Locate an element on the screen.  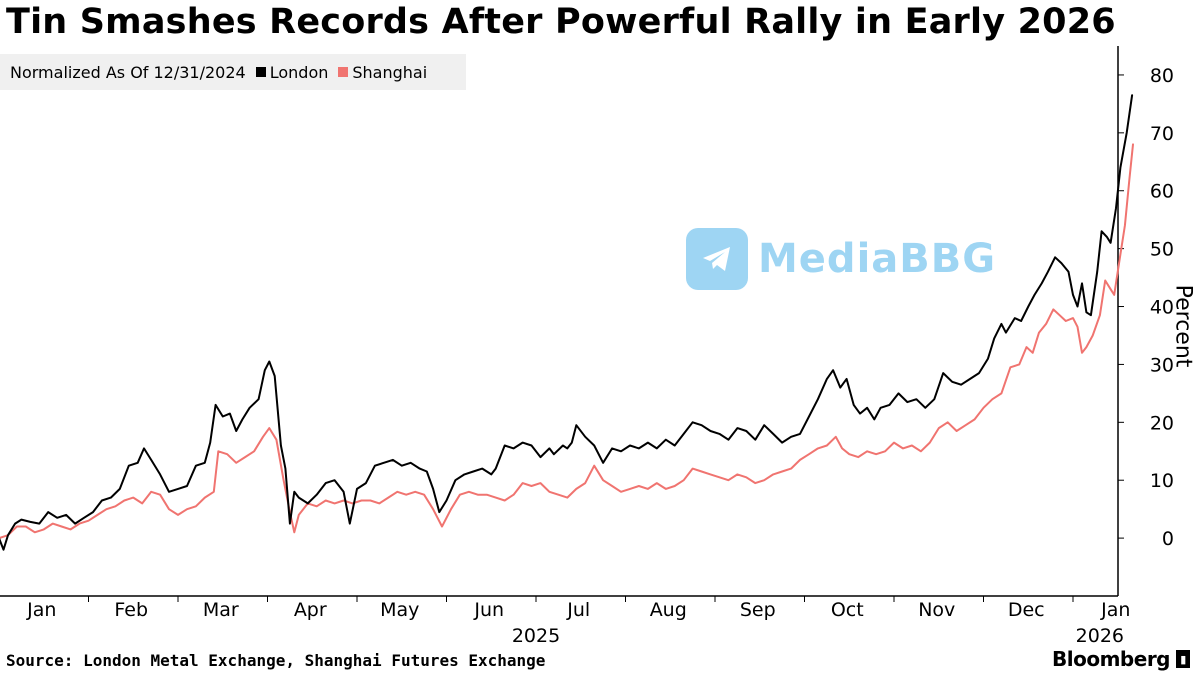
watermark: MediaBBG is located at coordinates (841, 259).